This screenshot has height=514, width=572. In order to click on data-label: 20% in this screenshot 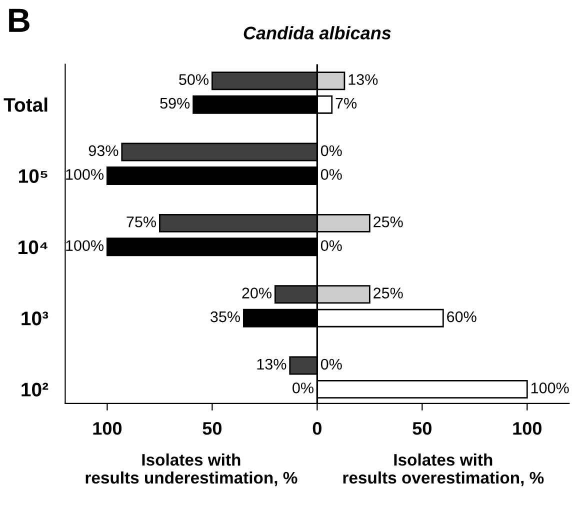, I will do `click(257, 293)`.